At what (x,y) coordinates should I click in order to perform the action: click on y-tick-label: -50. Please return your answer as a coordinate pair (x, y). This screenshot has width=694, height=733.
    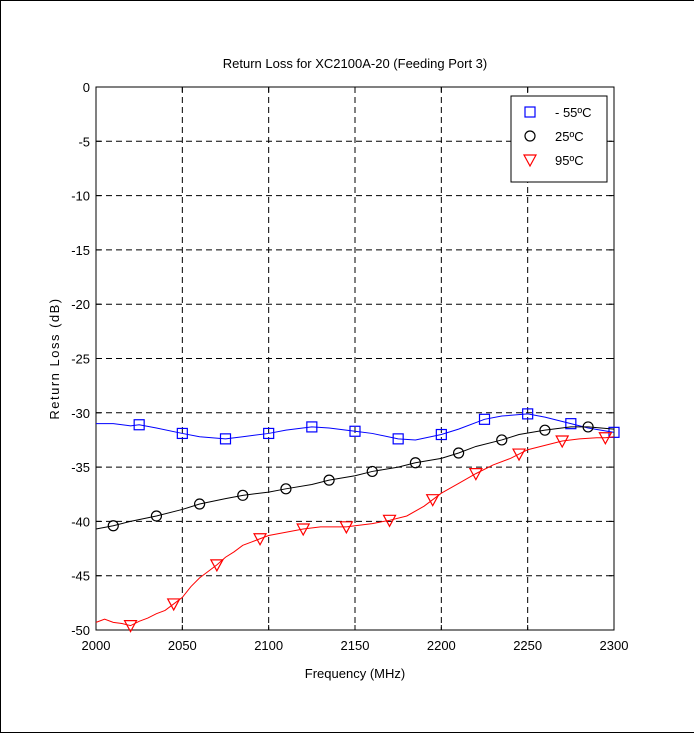
    Looking at the image, I should click on (80, 630).